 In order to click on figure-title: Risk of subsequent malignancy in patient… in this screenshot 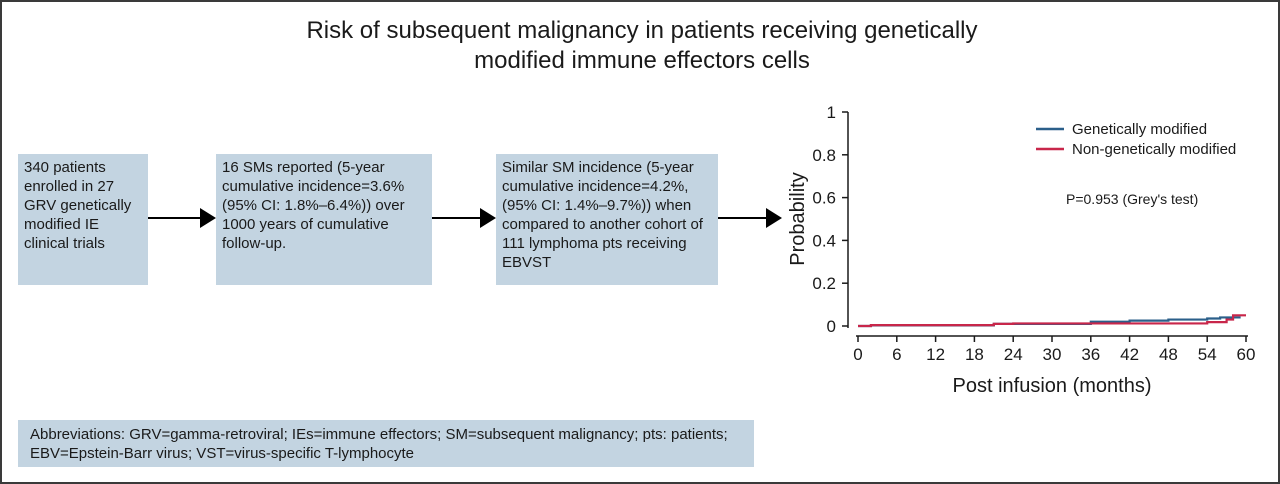, I will do `click(642, 46)`.